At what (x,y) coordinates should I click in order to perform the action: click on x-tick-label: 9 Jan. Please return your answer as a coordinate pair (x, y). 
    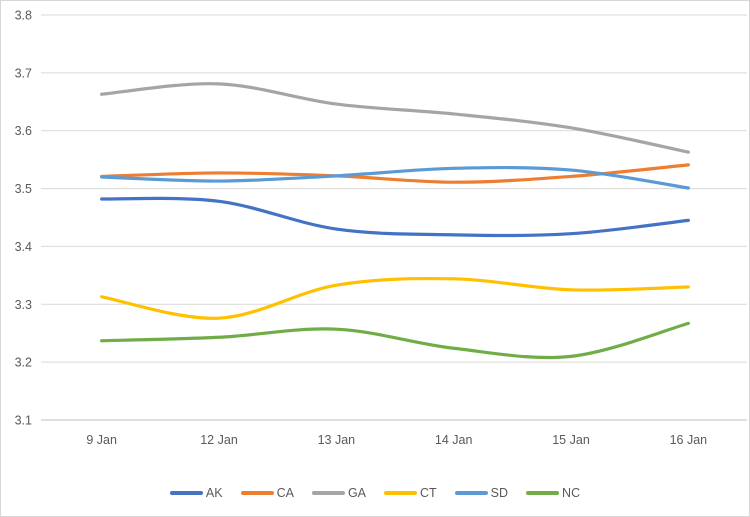
    Looking at the image, I should click on (101, 440).